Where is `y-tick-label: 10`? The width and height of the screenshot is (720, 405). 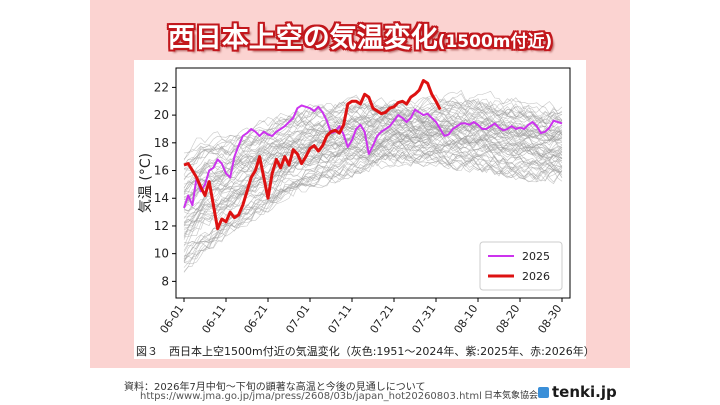
y-tick-label: 10 is located at coordinates (161, 254).